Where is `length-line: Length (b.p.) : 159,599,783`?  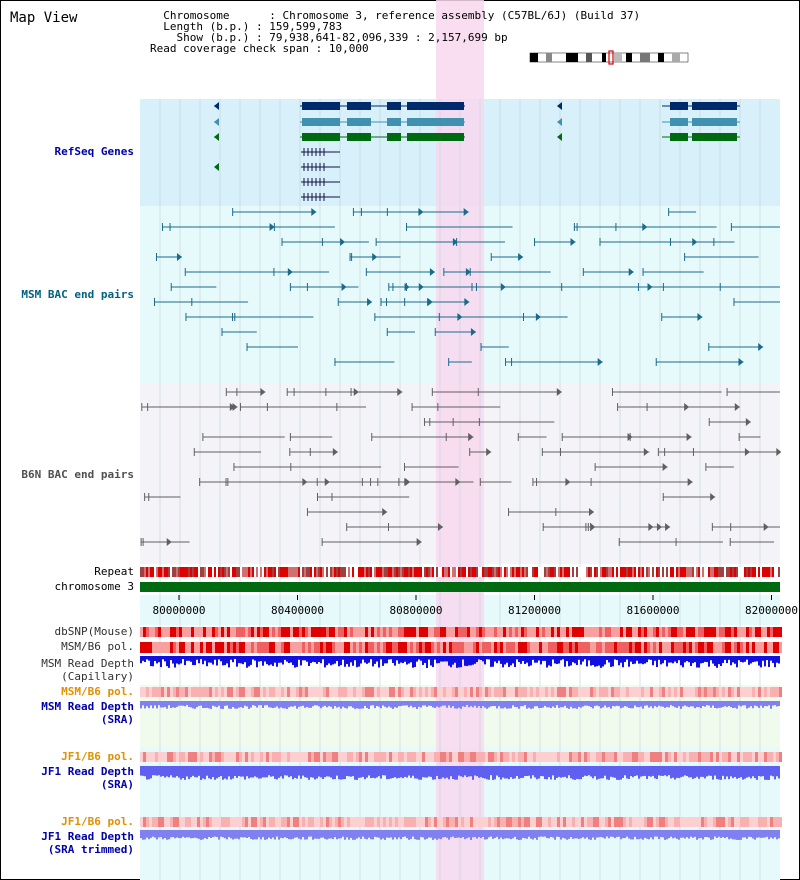 length-line: Length (b.p.) : 159,599,783 is located at coordinates (253, 26).